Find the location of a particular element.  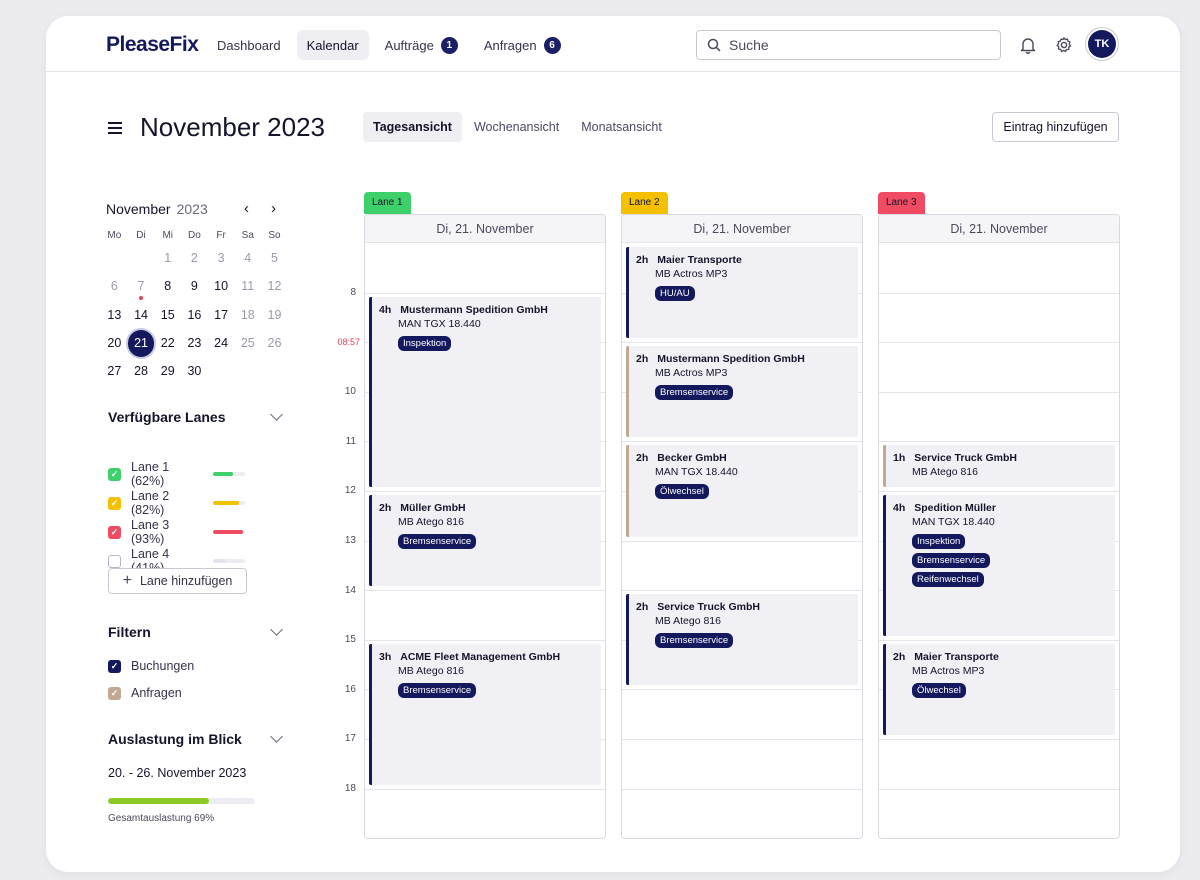

day-number: 12 is located at coordinates (274, 286).